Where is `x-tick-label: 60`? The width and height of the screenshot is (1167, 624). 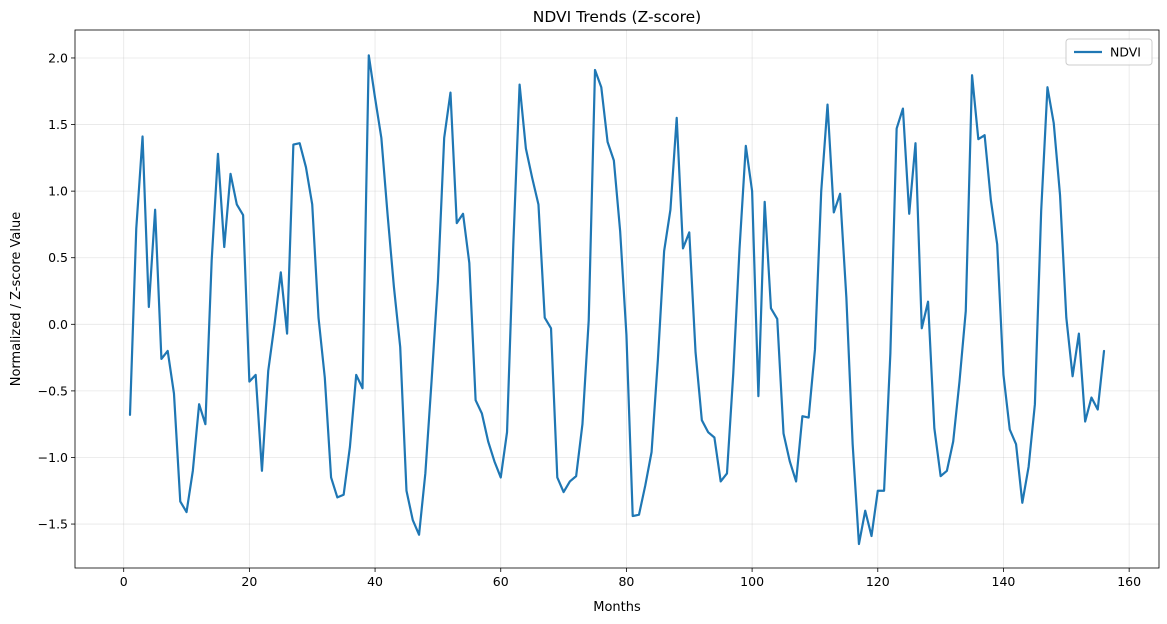
x-tick-label: 60 is located at coordinates (501, 581).